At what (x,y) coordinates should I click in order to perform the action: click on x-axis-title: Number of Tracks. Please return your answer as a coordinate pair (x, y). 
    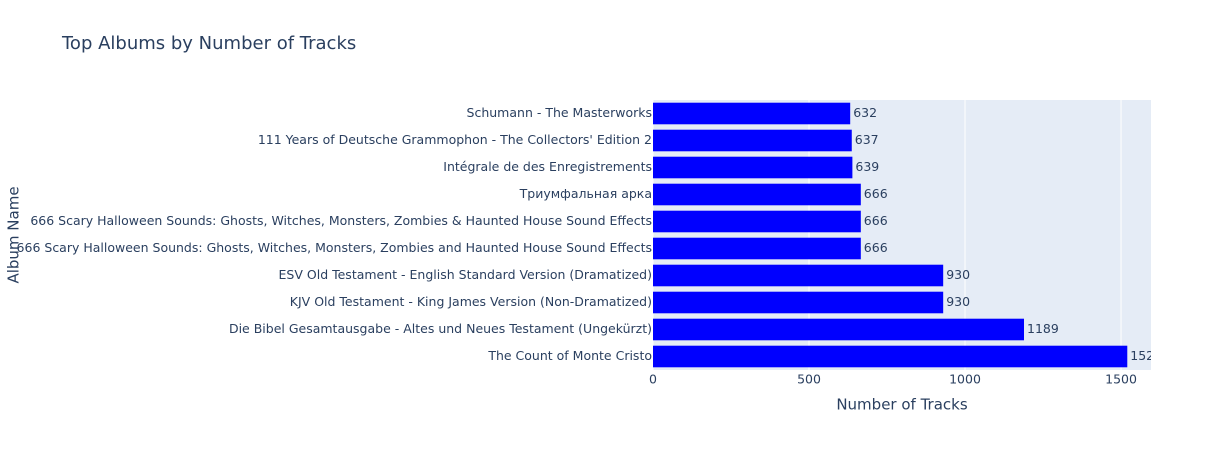
    Looking at the image, I should click on (902, 405).